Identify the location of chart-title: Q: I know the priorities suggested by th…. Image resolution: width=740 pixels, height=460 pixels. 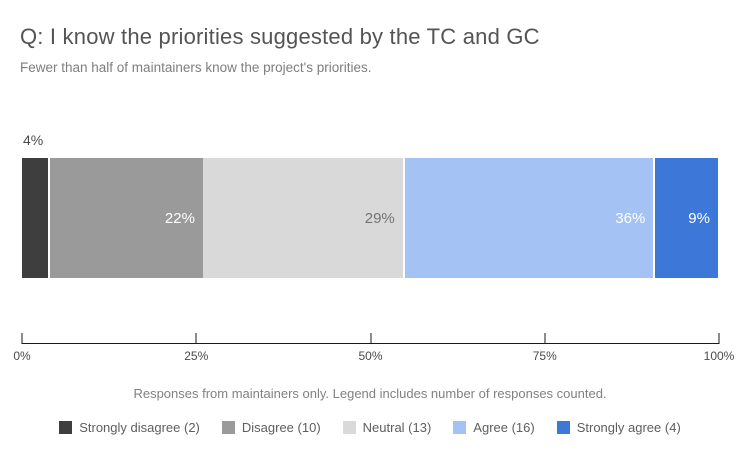
(280, 36).